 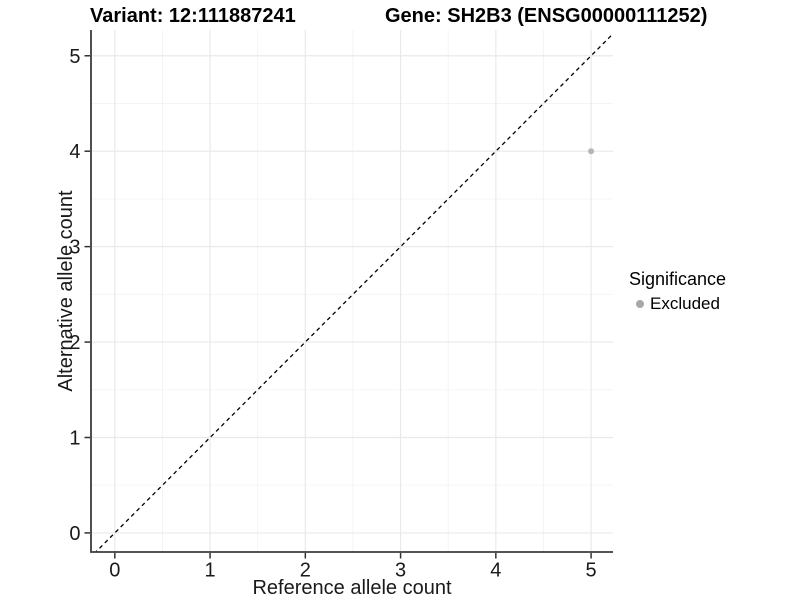 I want to click on y-tick-label: 5, so click(x=74, y=57).